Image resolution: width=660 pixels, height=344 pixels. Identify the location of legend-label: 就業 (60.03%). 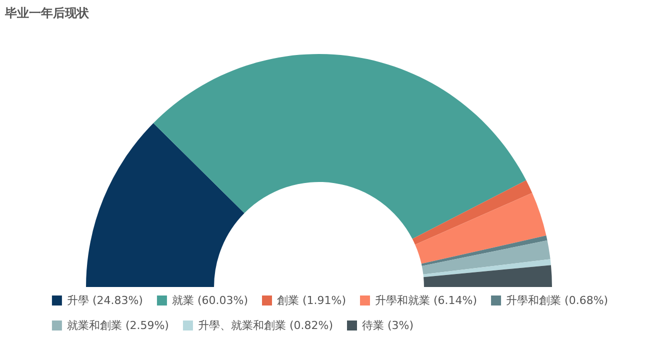
(210, 300).